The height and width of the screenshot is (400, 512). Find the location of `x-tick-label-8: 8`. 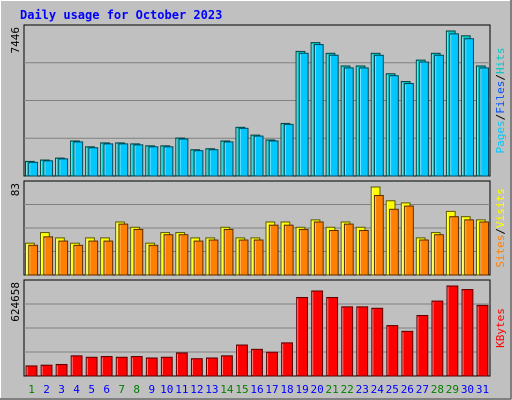

x-tick-label-8: 8 is located at coordinates (136, 389).